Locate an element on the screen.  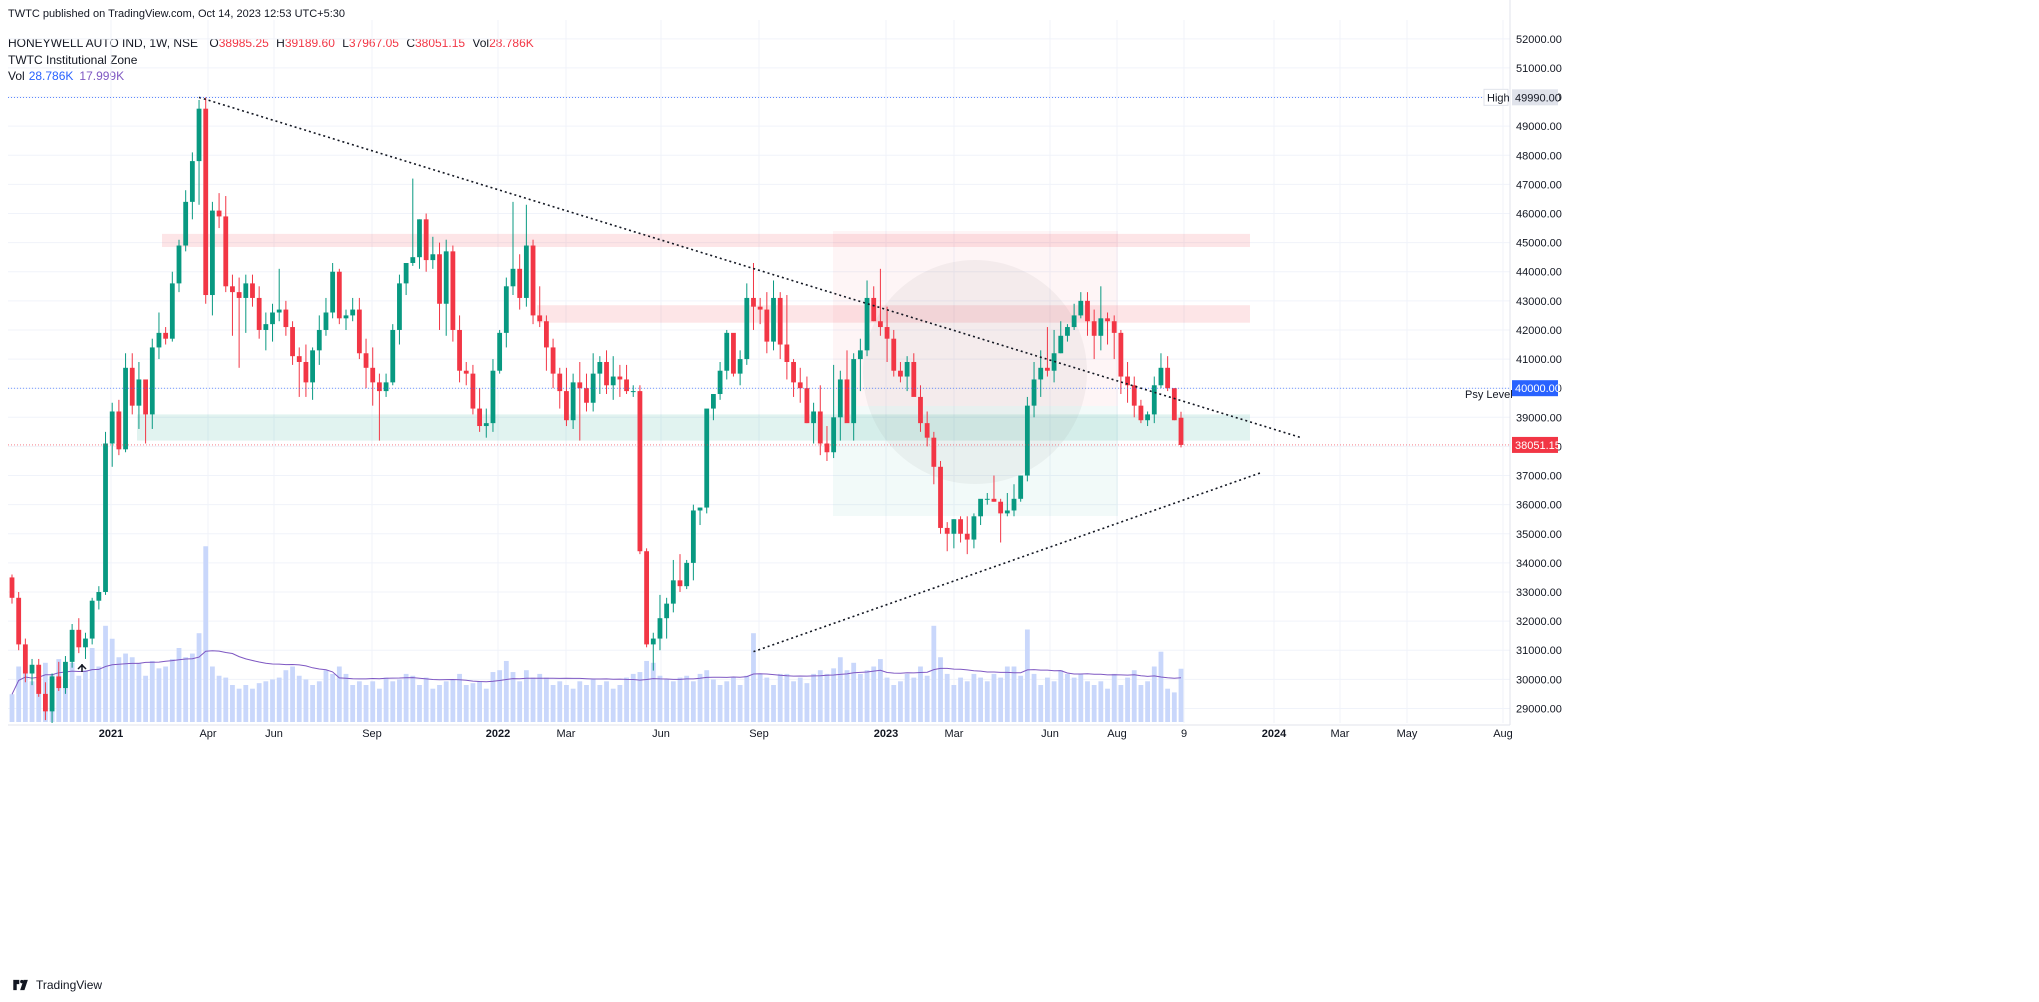
volume-value: 28.786K is located at coordinates (511, 43).